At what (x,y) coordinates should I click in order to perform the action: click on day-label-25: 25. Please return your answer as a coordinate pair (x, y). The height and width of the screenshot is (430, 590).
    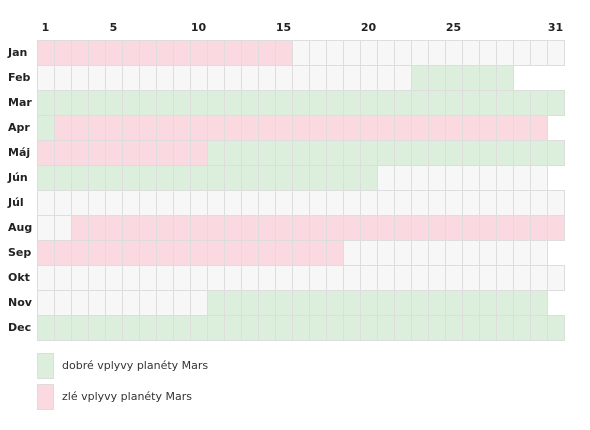
    Looking at the image, I should click on (453, 27).